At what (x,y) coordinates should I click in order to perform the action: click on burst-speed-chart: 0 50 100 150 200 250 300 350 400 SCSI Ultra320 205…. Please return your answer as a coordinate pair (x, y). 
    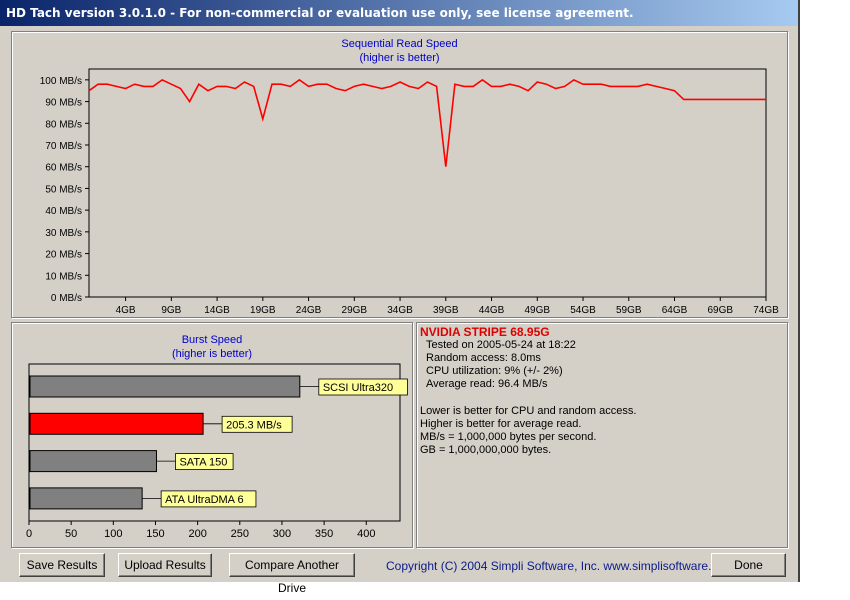
    Looking at the image, I should click on (217, 451).